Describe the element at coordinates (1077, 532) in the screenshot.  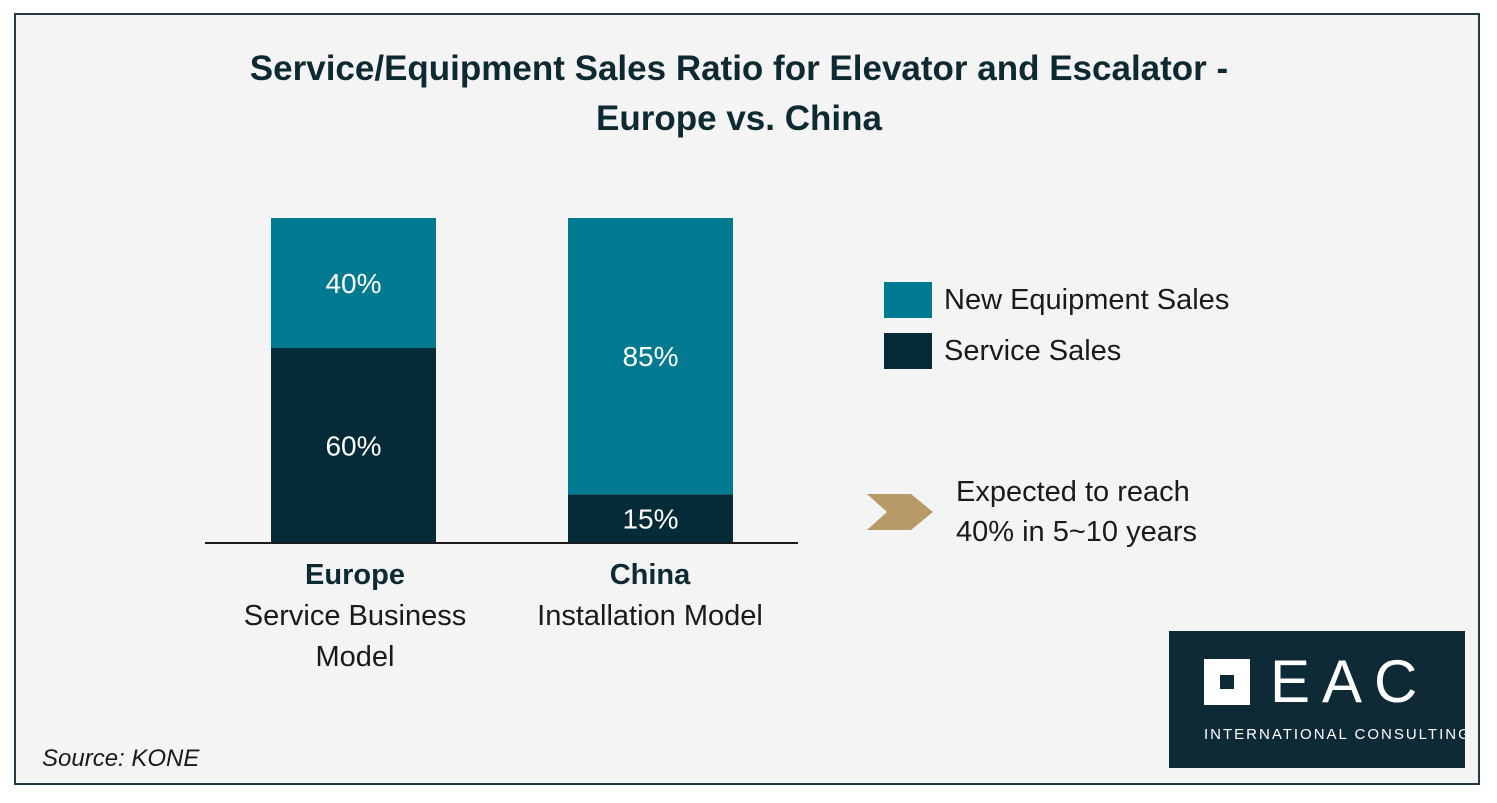
I see `annotation-line: 40% in 5~10 years` at that location.